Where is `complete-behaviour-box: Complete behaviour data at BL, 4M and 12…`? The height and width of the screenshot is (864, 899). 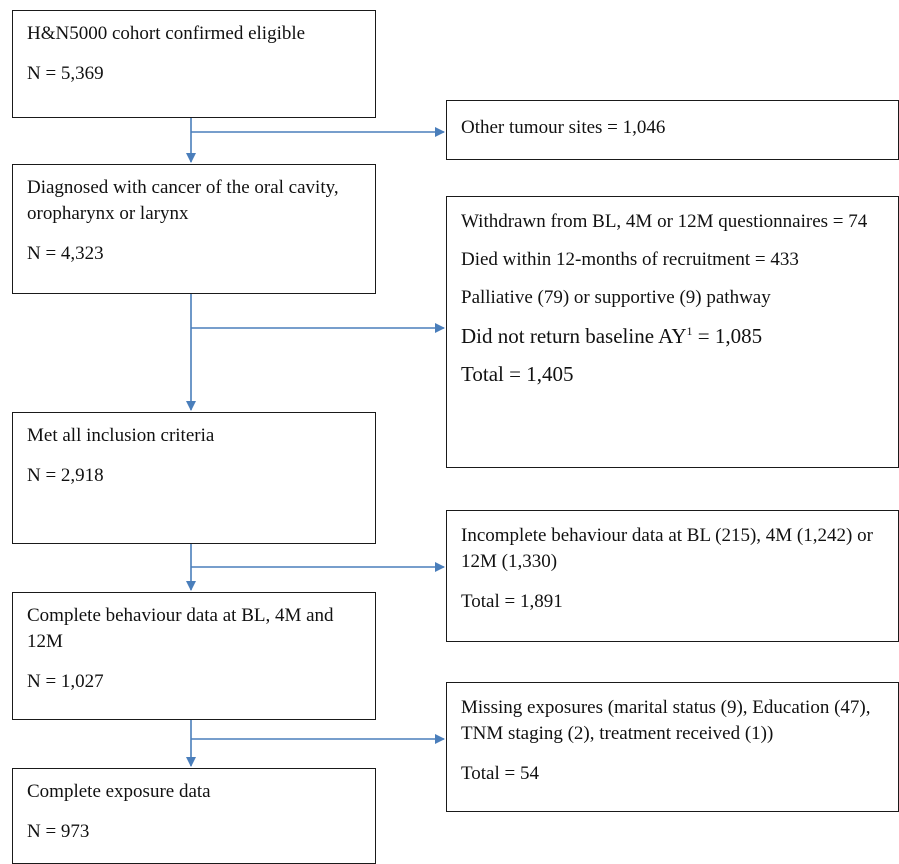 complete-behaviour-box: Complete behaviour data at BL, 4M and 12… is located at coordinates (194, 656).